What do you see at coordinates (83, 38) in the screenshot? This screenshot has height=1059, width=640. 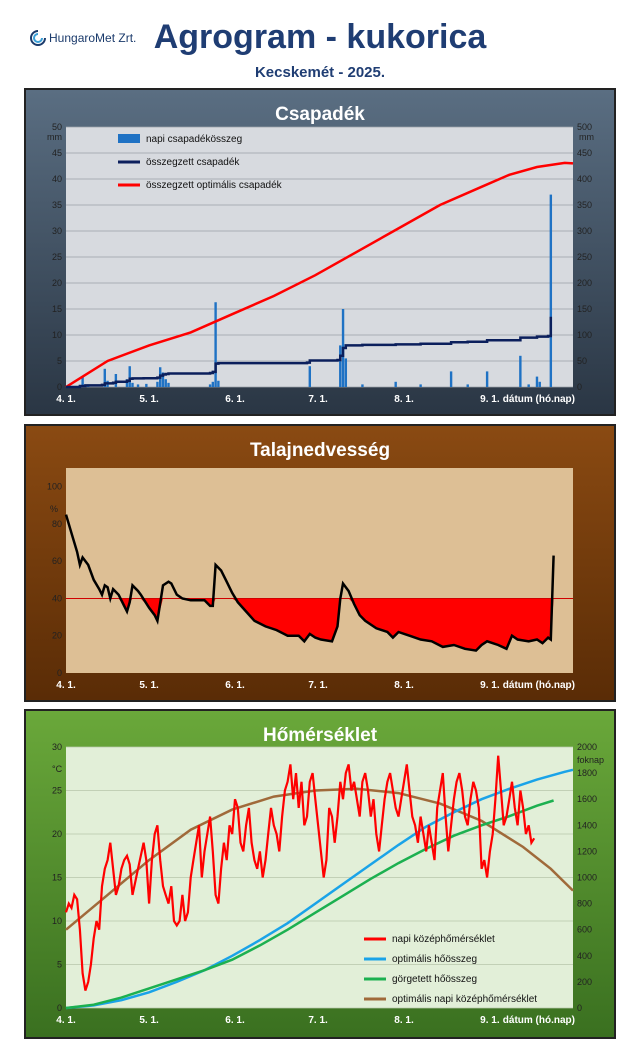 I see `hungaromet-logo: HungaroMet Zrt.` at bounding box center [83, 38].